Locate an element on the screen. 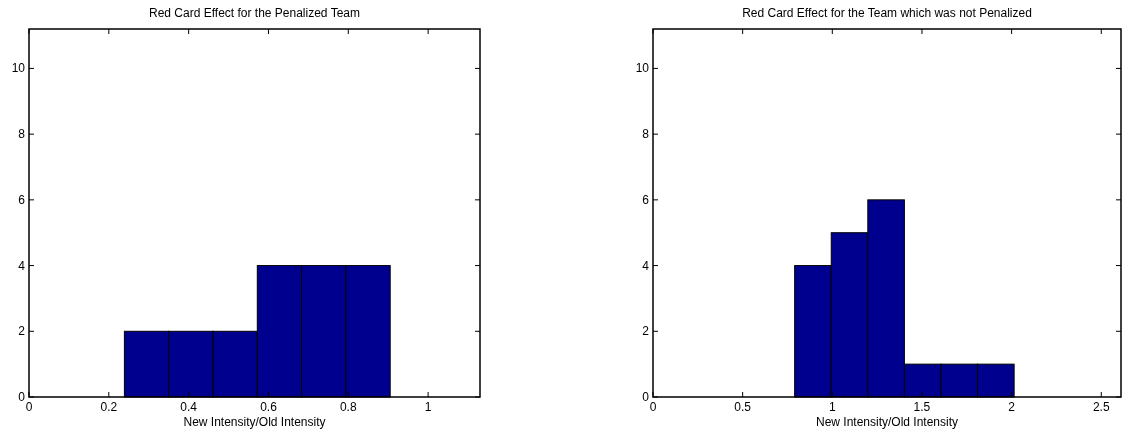  x-tick-label: 0.2 is located at coordinates (109, 407).